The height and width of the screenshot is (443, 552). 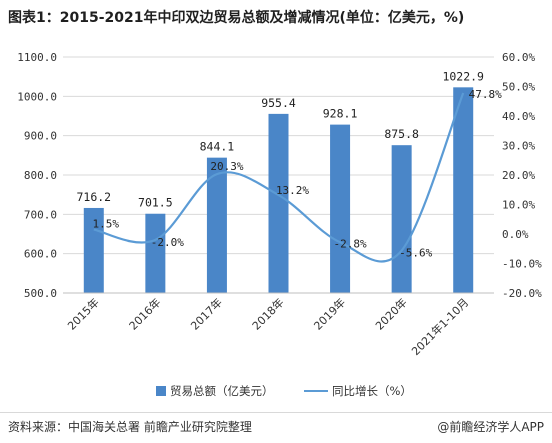 I want to click on y-left-tick-label: 700.0, so click(x=40, y=214).